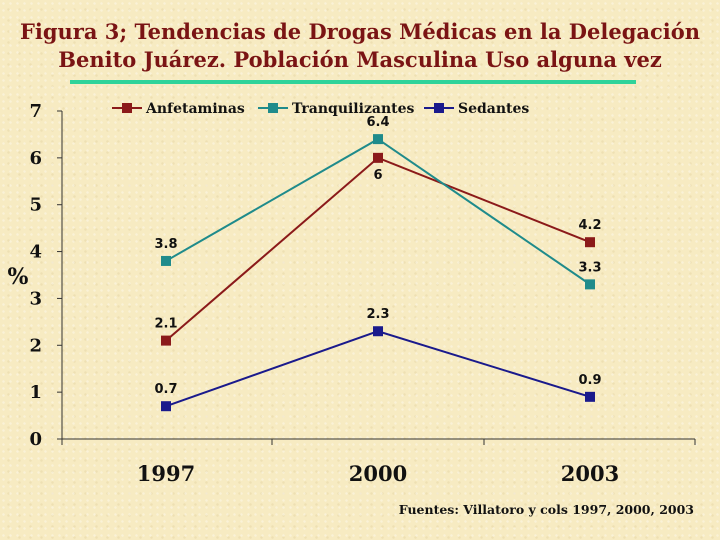  Describe the element at coordinates (589, 267) in the screenshot. I see `data-label: 3.3` at that location.